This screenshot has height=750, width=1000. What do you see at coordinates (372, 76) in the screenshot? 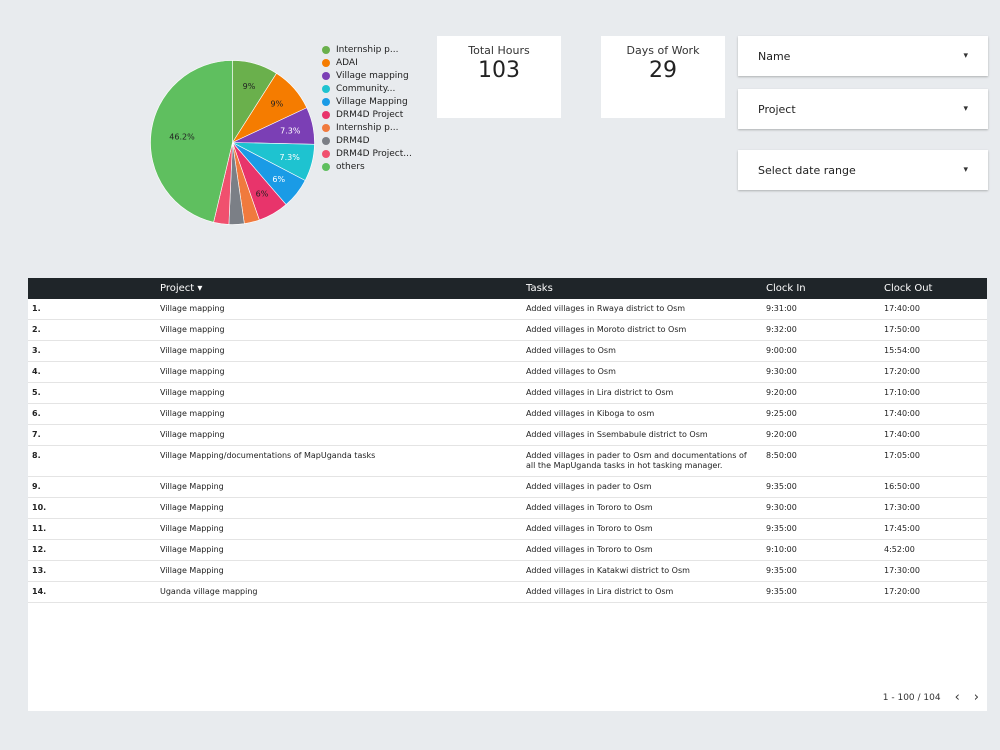
I see `legend-label: Village mapping` at bounding box center [372, 76].